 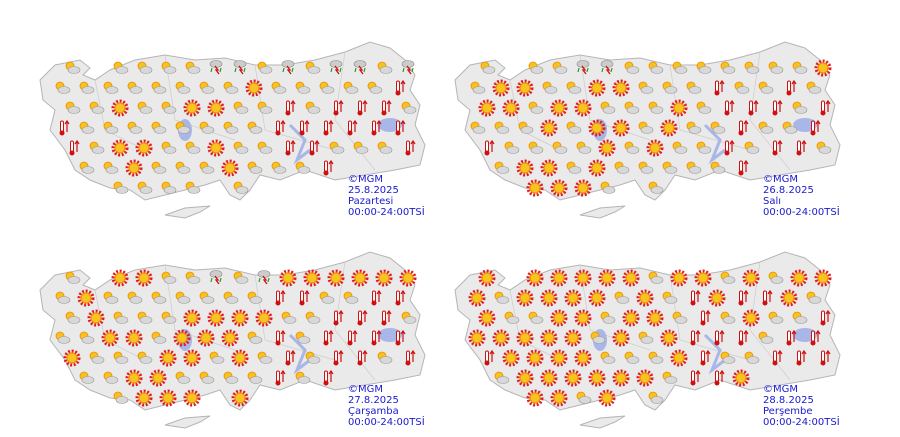 What do you see at coordinates (373, 411) in the screenshot?
I see `map-label-day: Çarşamba` at bounding box center [373, 411].